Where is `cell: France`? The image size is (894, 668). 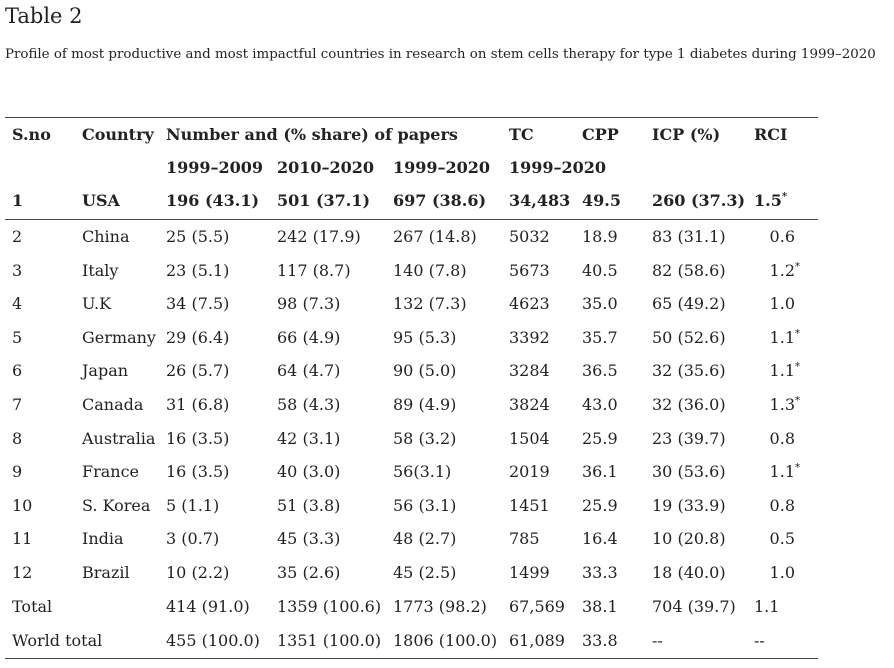 cell: France is located at coordinates (111, 472).